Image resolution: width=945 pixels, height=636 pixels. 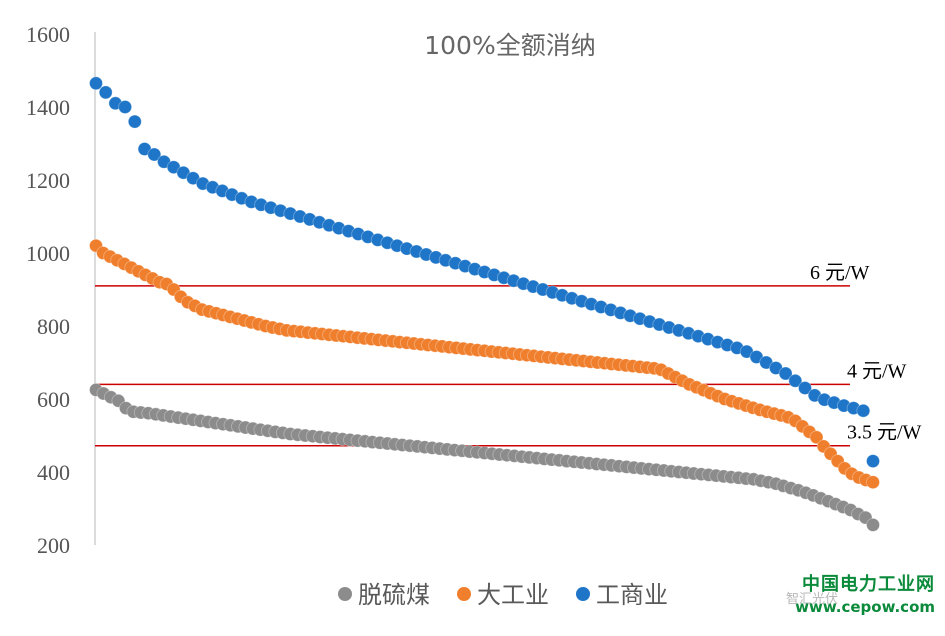 What do you see at coordinates (48, 107) in the screenshot?
I see `y-tick-label: 1400` at bounding box center [48, 107].